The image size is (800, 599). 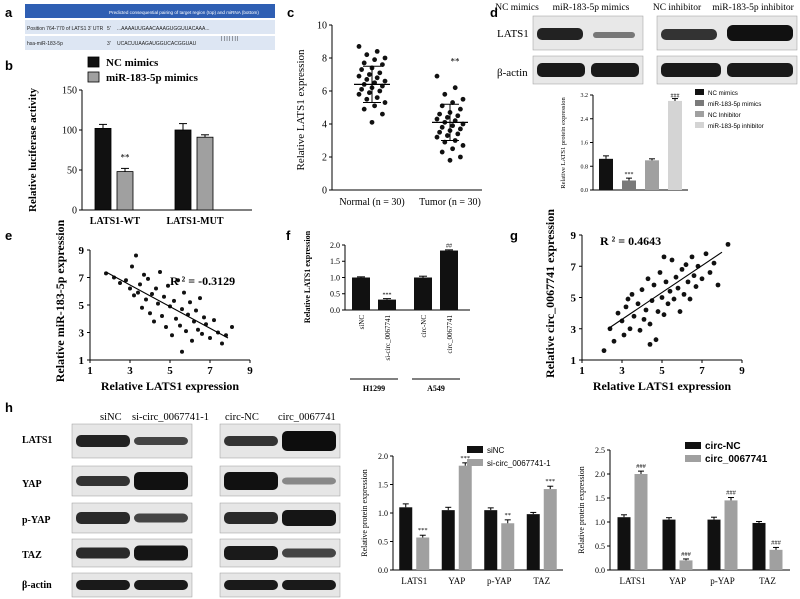 What do you see at coordinates (37, 440) in the screenshot?
I see `blot-h-row-label: LATS1` at bounding box center [37, 440].